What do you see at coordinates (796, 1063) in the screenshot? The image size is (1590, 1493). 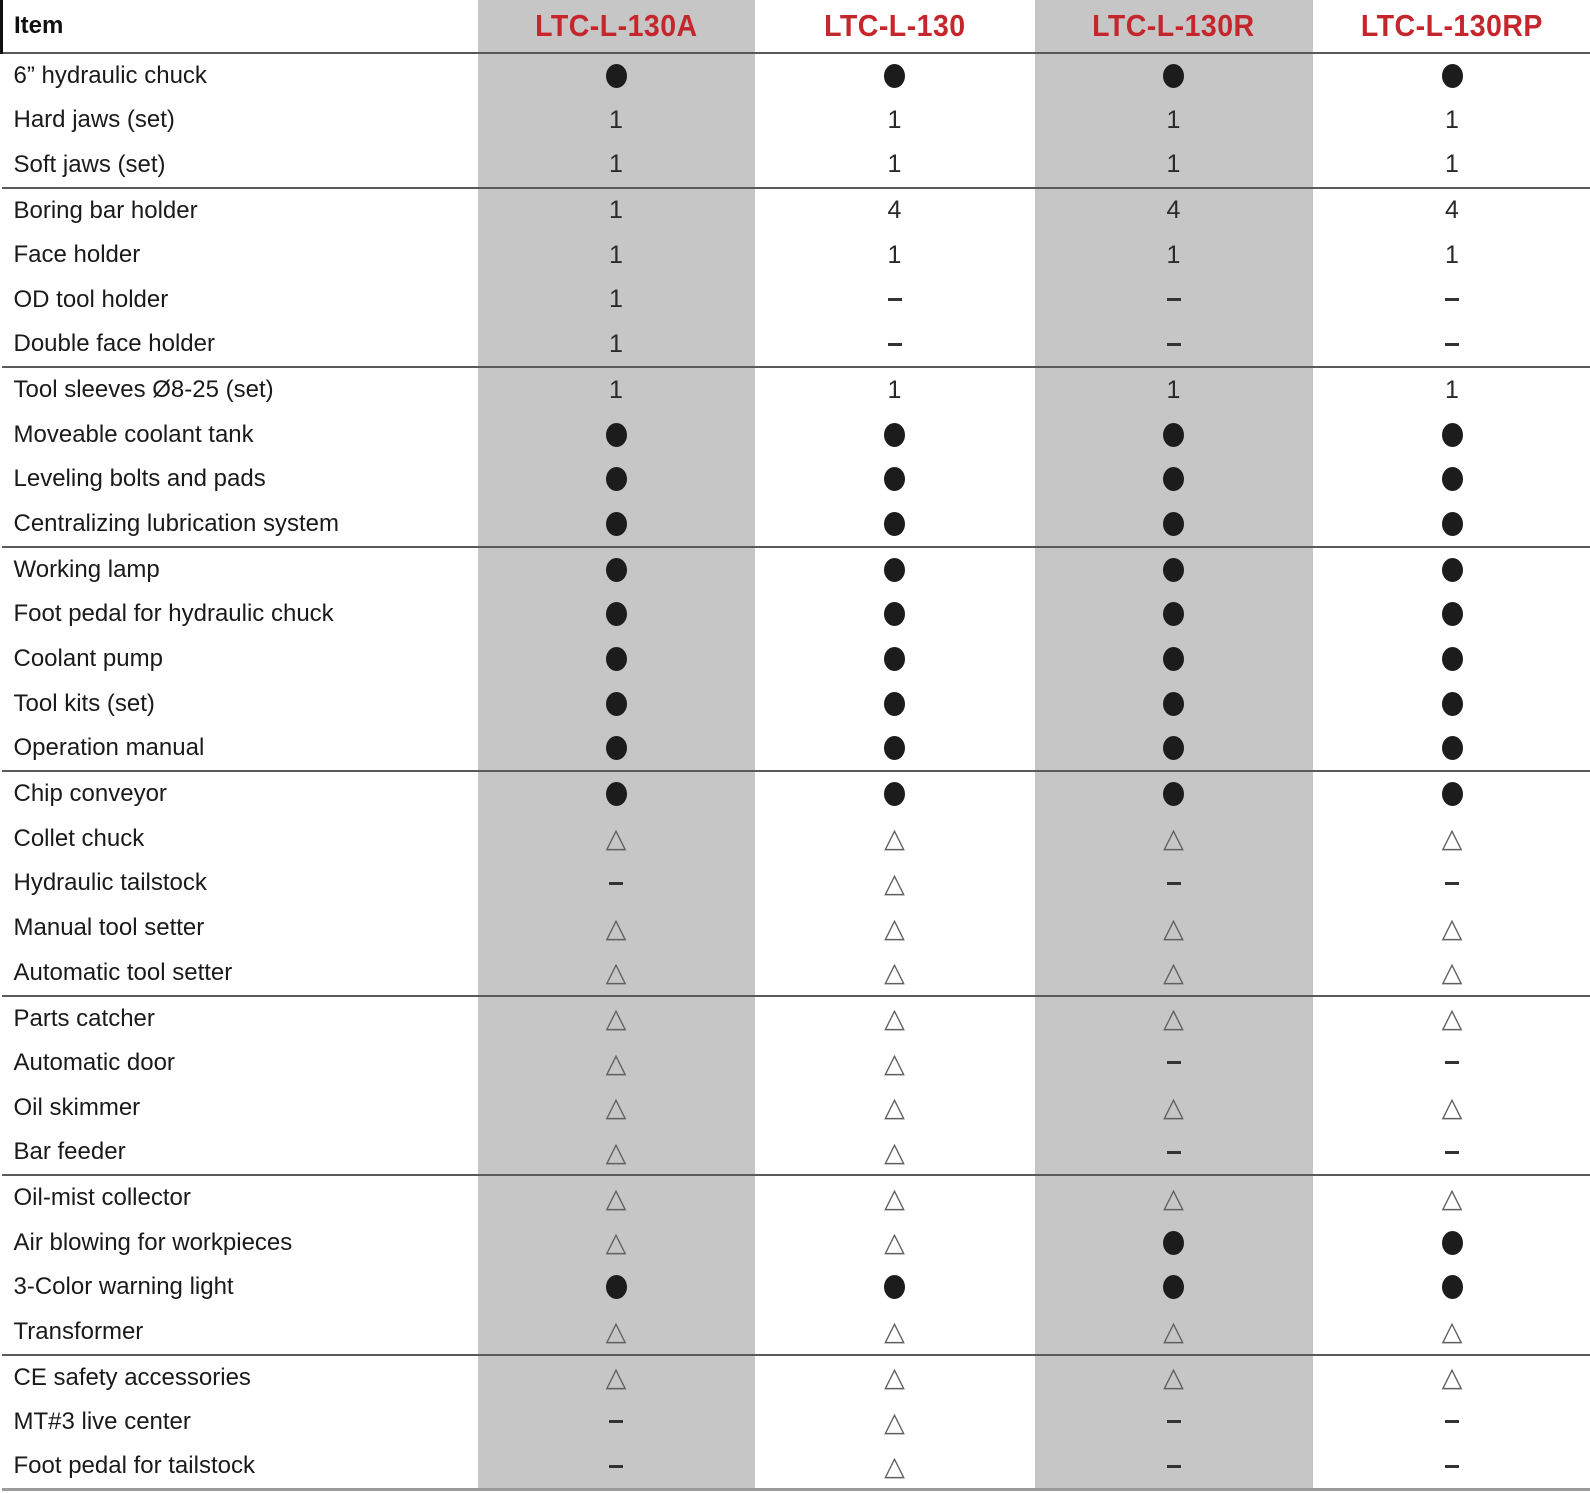 I see `table-row: Automatic door △ △` at bounding box center [796, 1063].